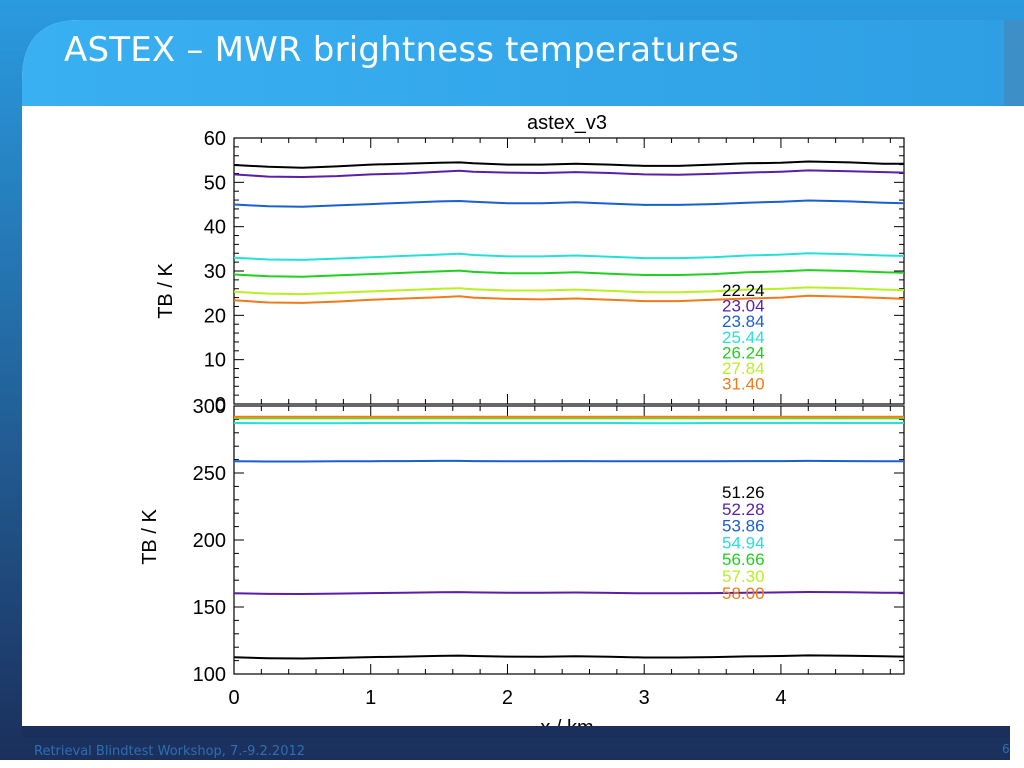  Describe the element at coordinates (743, 384) in the screenshot. I see `top-legend-entry: 31.40` at that location.